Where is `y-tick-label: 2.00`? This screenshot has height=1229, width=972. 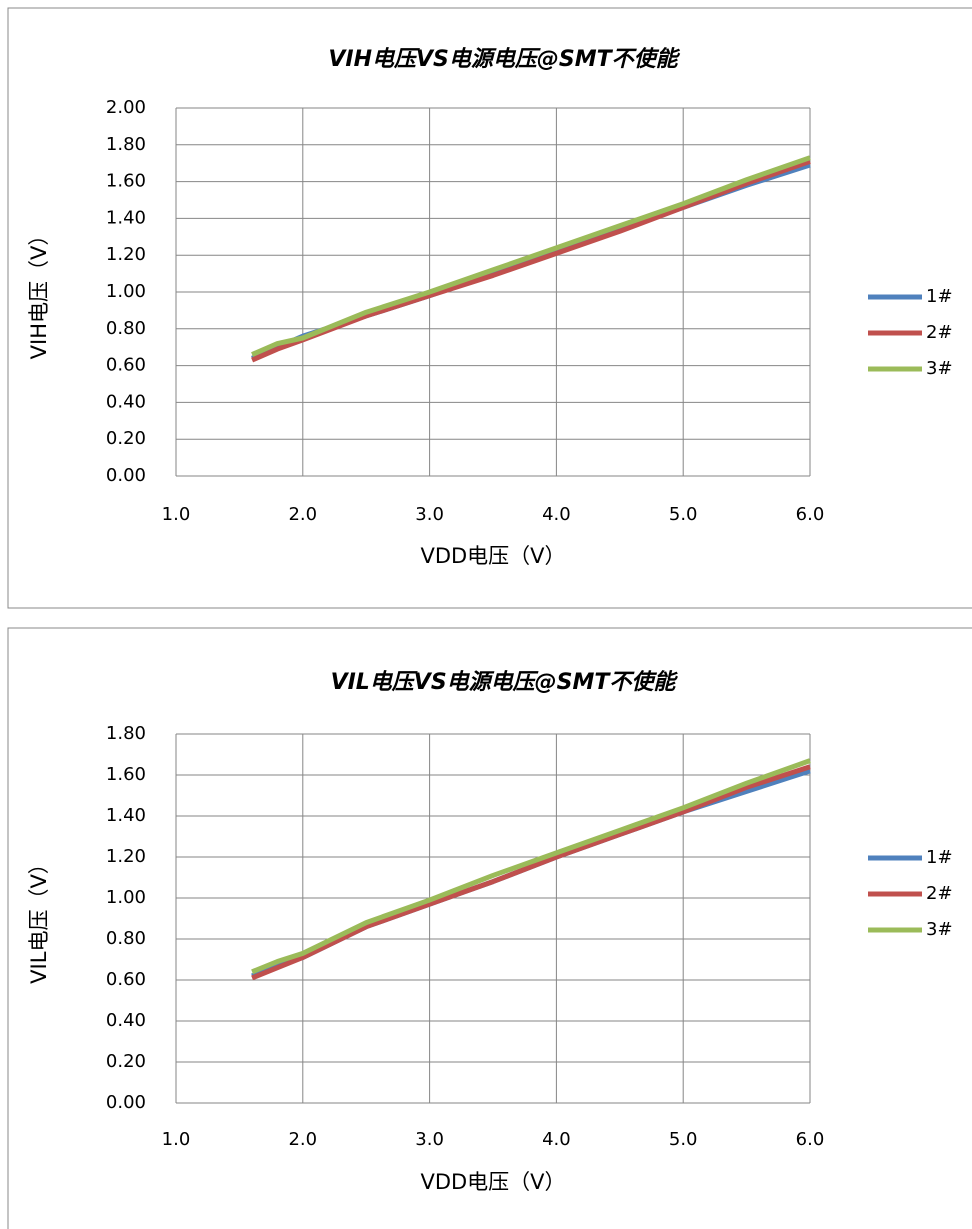 y-tick-label: 2.00 is located at coordinates (126, 107).